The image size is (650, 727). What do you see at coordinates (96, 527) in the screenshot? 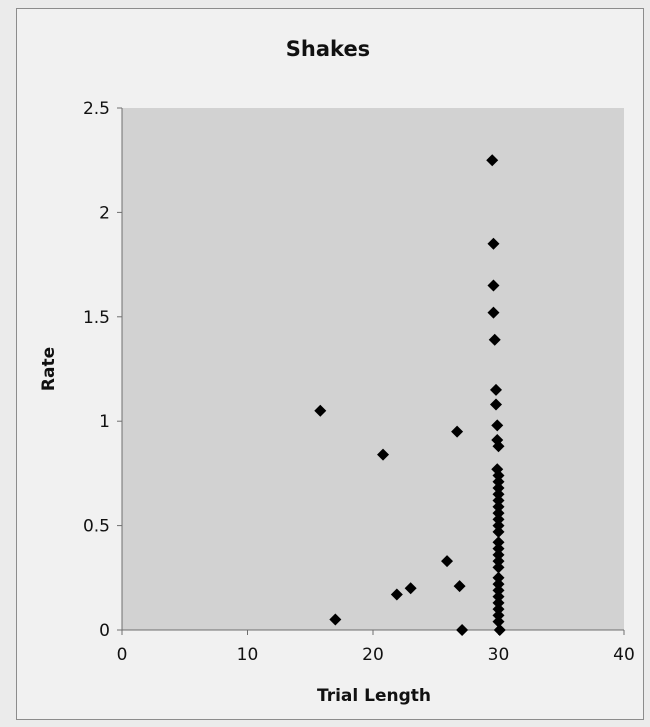
I see `y-tick-label: 0.5` at bounding box center [96, 527].